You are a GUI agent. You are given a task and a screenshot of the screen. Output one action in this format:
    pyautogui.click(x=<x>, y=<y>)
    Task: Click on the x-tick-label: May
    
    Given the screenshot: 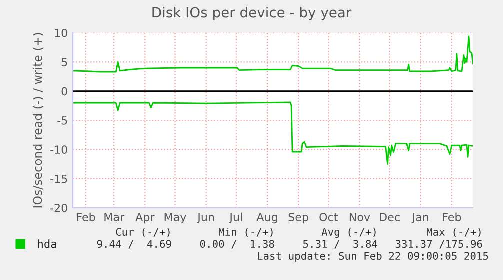 What is the action you would take?
    pyautogui.click(x=175, y=218)
    